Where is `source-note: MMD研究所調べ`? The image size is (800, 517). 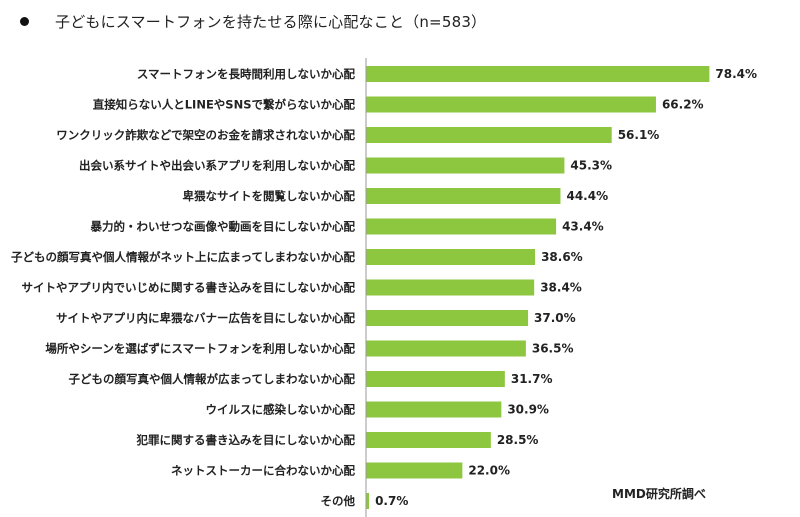 source-note: MMD研究所調べ is located at coordinates (659, 494).